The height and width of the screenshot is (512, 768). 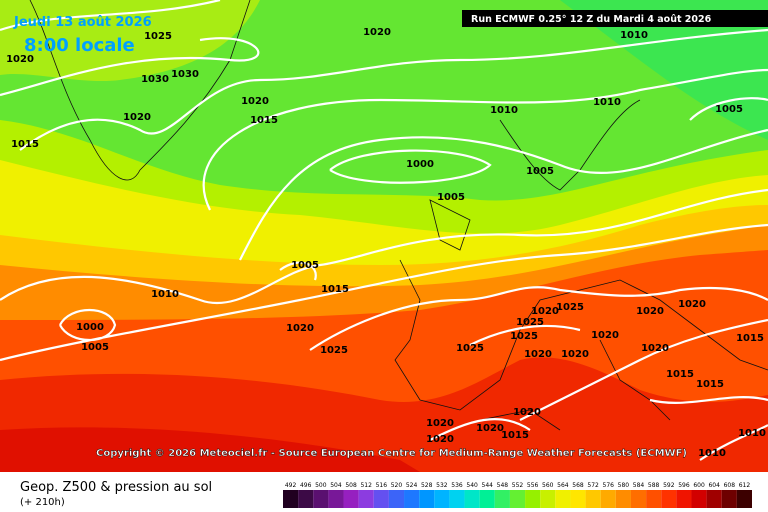 What do you see at coordinates (639, 485) in the screenshot?
I see `scale-label: 584` at bounding box center [639, 485].